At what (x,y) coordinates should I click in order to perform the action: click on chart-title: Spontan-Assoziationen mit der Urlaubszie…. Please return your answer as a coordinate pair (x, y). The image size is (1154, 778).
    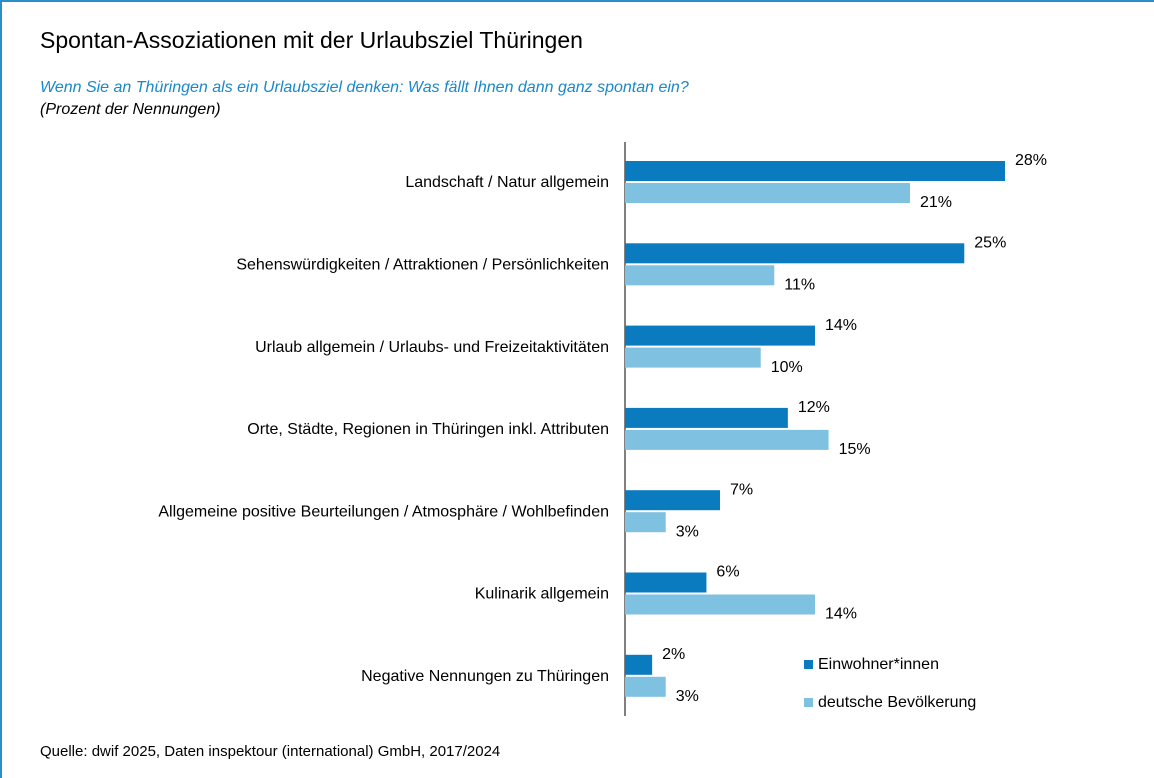
    Looking at the image, I should click on (311, 40).